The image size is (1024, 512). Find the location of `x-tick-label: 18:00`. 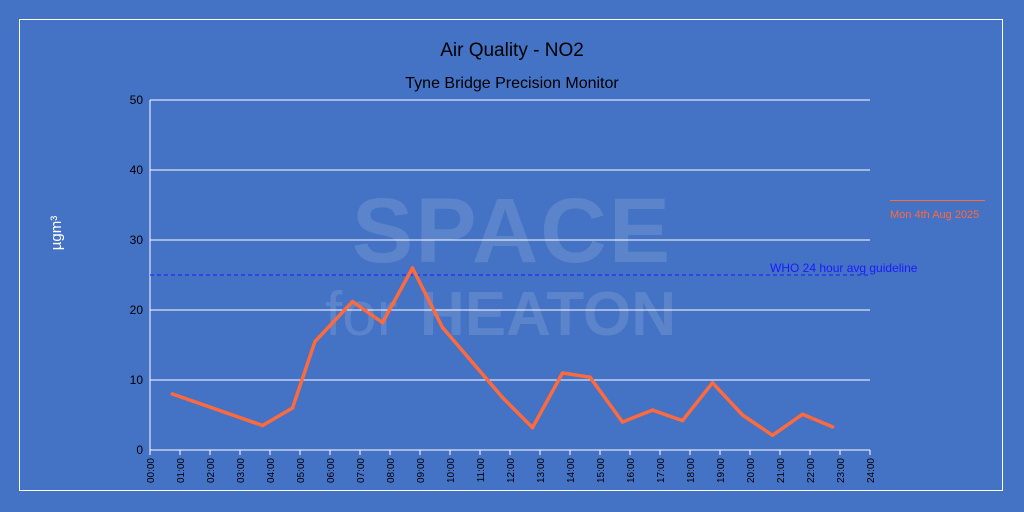

x-tick-label: 18:00 is located at coordinates (691, 470).